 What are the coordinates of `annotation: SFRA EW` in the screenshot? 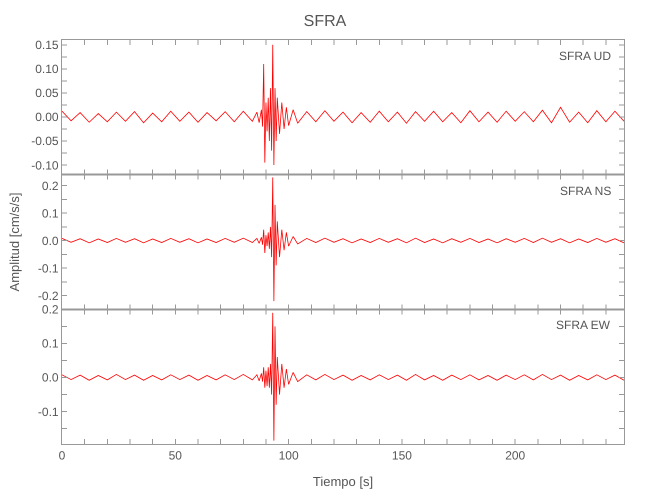 It's located at (583, 325).